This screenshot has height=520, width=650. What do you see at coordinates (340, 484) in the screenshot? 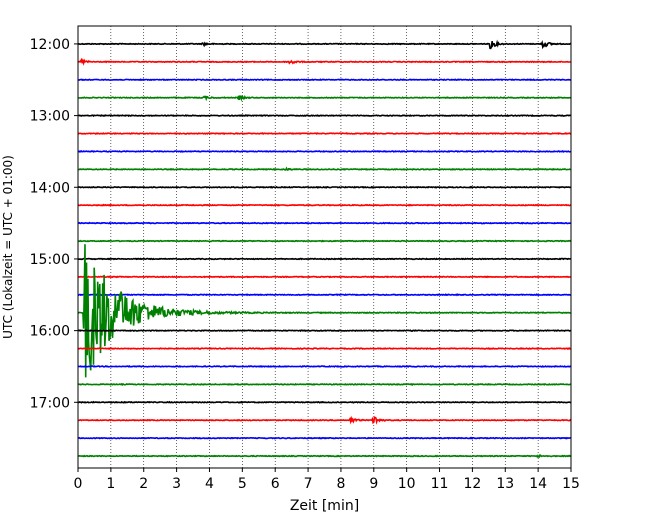
I see `x-tick-label: 8` at bounding box center [340, 484].